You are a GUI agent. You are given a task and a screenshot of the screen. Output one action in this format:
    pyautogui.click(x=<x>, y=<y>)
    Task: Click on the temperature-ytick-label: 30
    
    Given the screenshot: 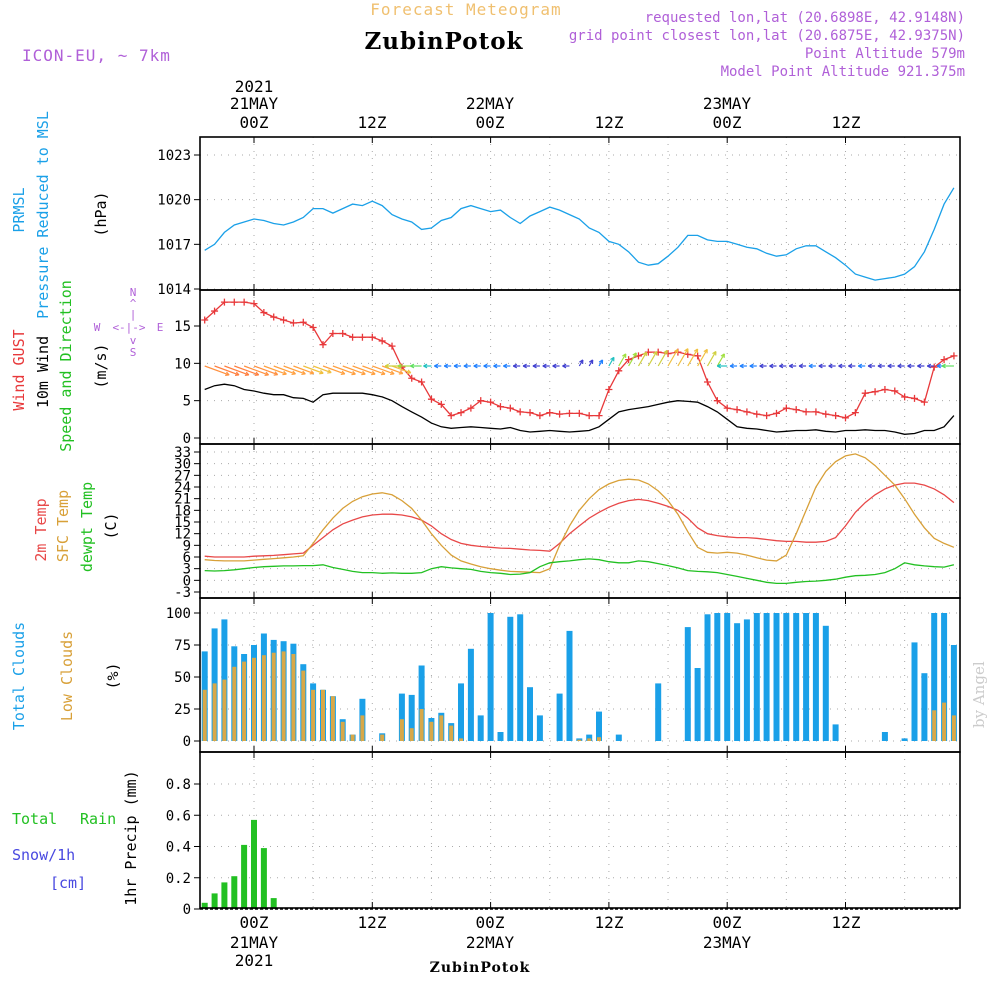 What is the action you would take?
    pyautogui.click(x=182, y=465)
    